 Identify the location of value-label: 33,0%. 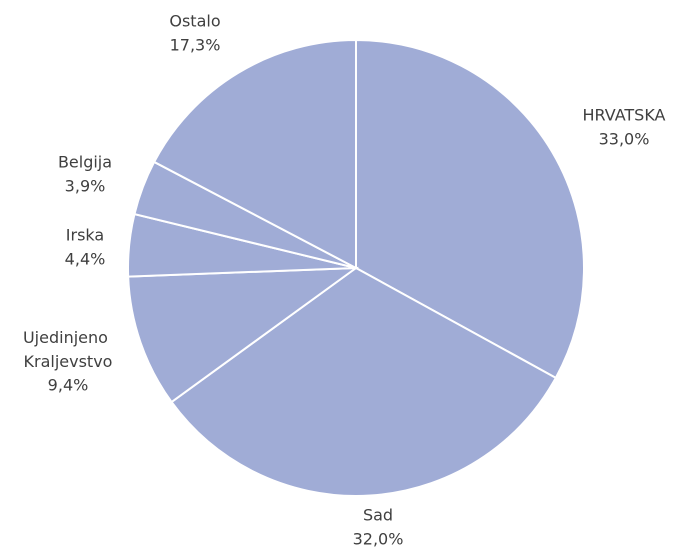
(624, 139).